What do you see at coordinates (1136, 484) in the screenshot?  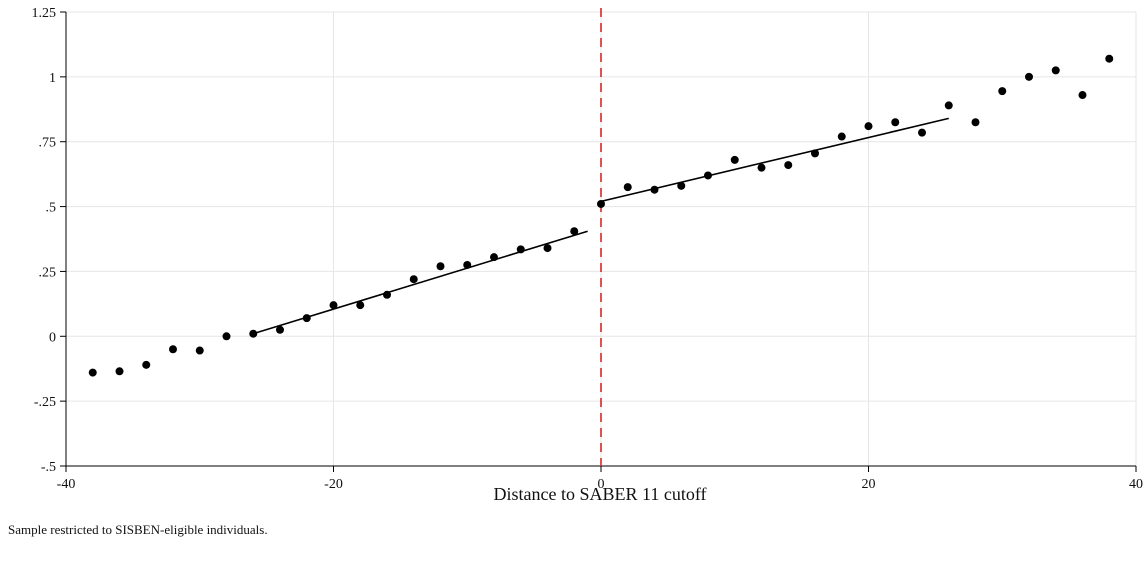 I see `x-tick-label: 40` at bounding box center [1136, 484].